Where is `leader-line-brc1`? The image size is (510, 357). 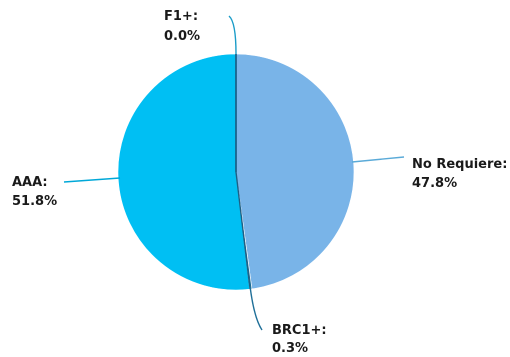
leader-line-brc1 is located at coordinates (256, 308).